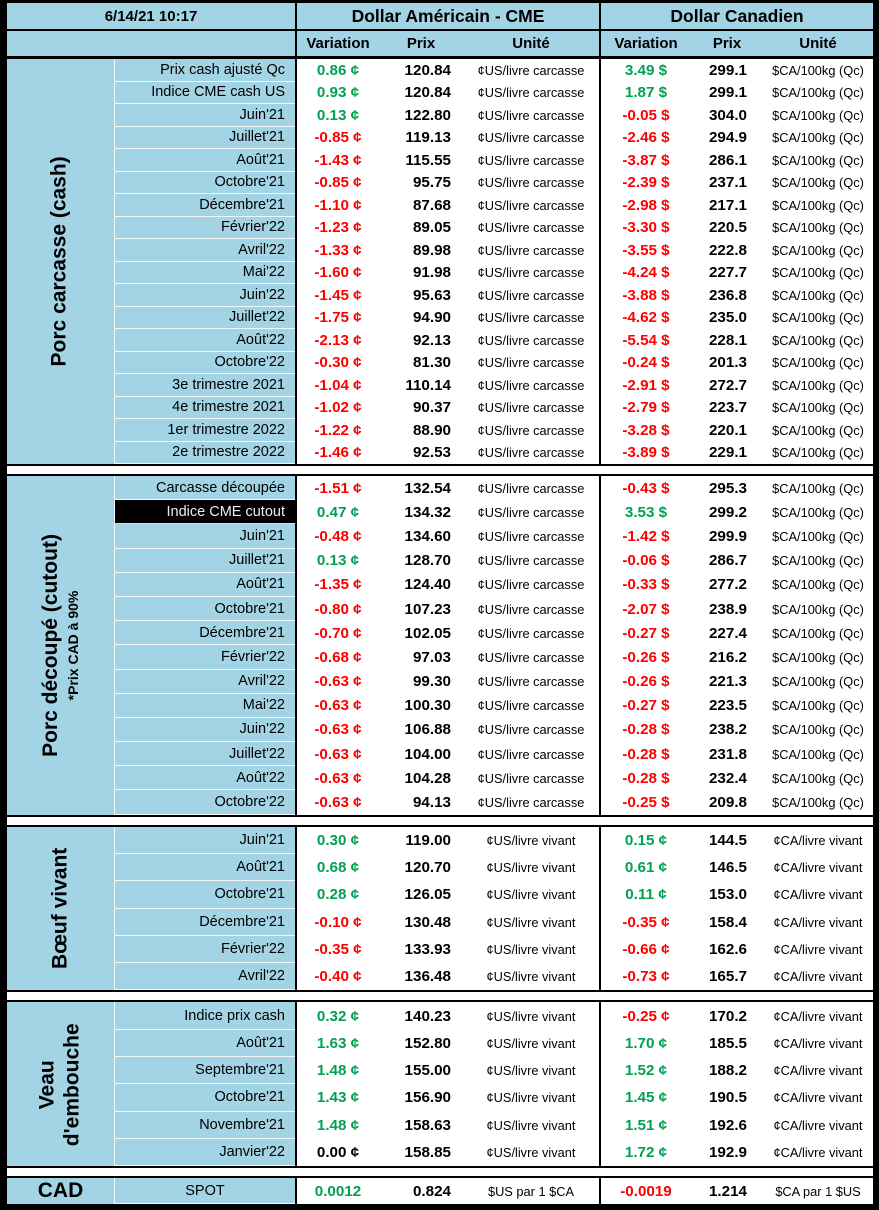 This screenshot has width=879, height=1210. Describe the element at coordinates (427, 706) in the screenshot. I see `us-price-value: 100.30` at that location.